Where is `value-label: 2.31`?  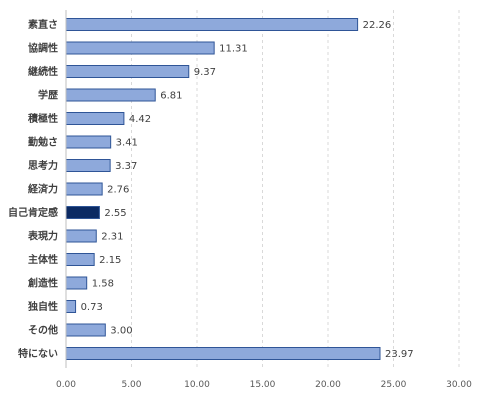 value-label: 2.31 is located at coordinates (112, 237).